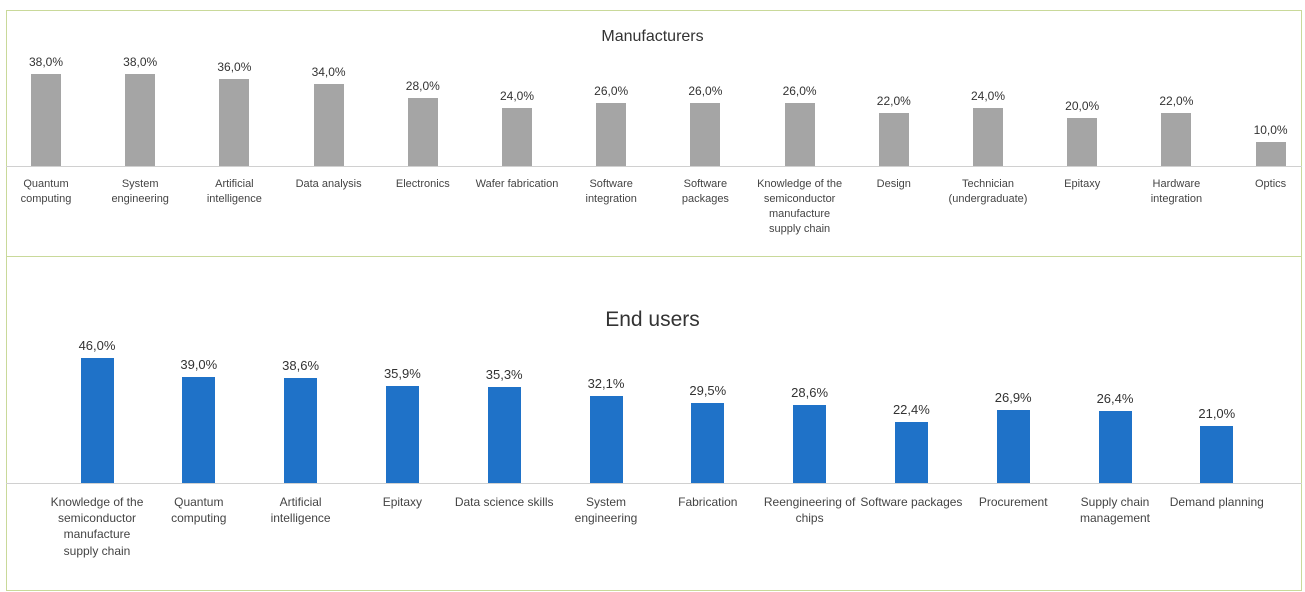  Describe the element at coordinates (1270, 129) in the screenshot. I see `value-label: 10,0%` at that location.